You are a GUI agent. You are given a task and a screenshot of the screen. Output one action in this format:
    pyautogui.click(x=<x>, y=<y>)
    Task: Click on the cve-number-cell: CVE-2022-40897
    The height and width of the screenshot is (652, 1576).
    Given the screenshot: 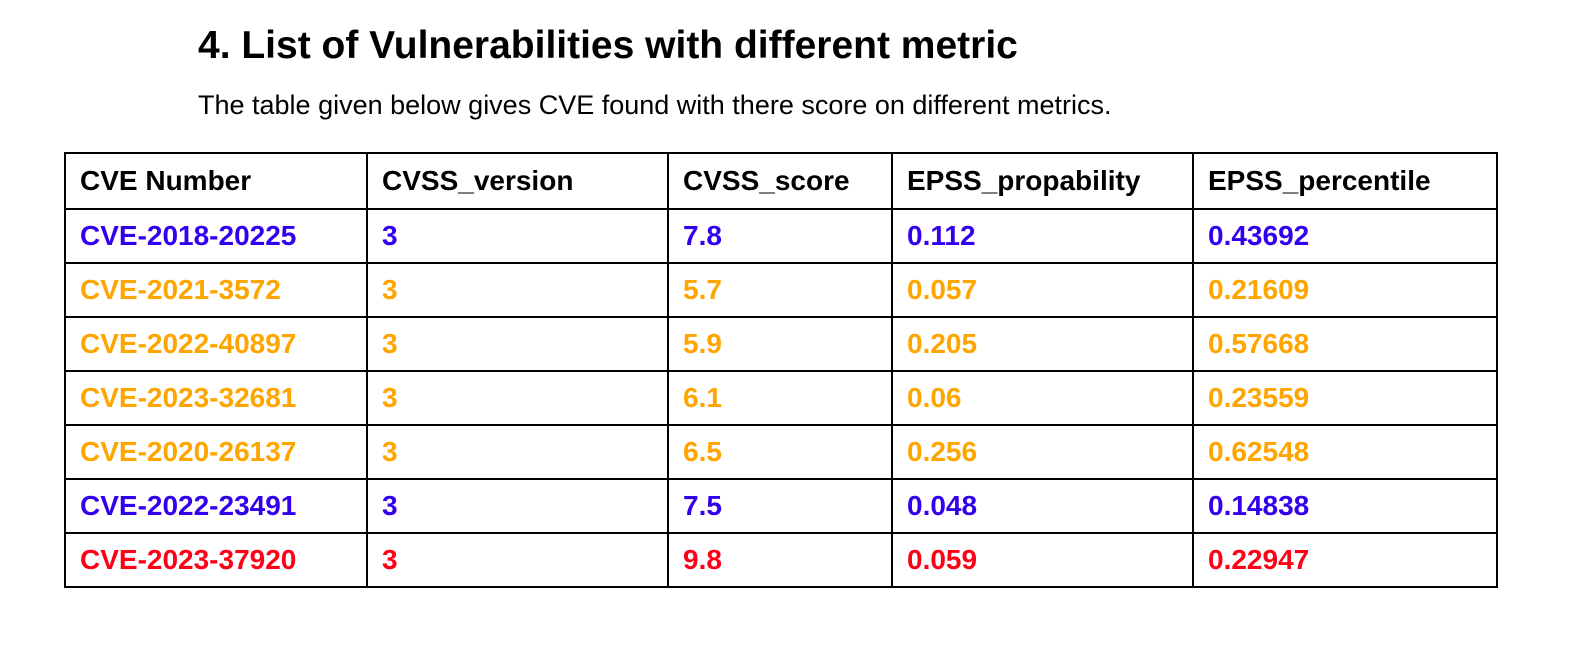 What is the action you would take?
    pyautogui.click(x=216, y=344)
    